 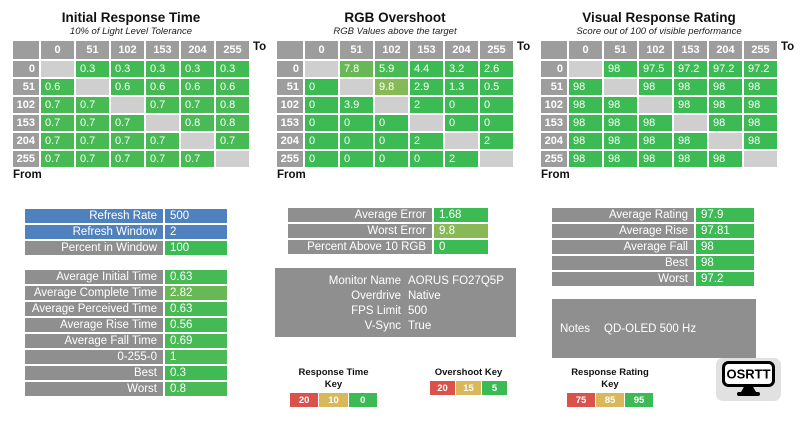 I want to click on summary-value: 97.81, so click(x=725, y=231).